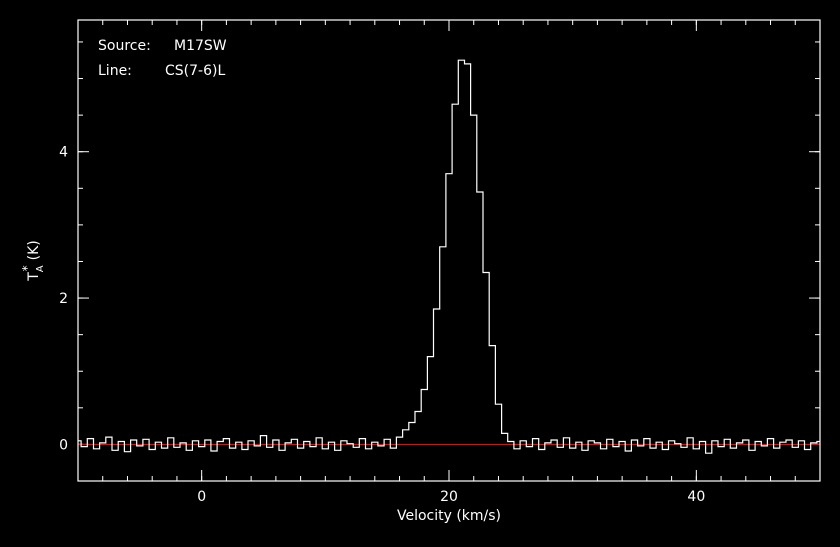 This screenshot has width=840, height=547. Describe the element at coordinates (63, 153) in the screenshot. I see `y-tick-label: 4` at that location.